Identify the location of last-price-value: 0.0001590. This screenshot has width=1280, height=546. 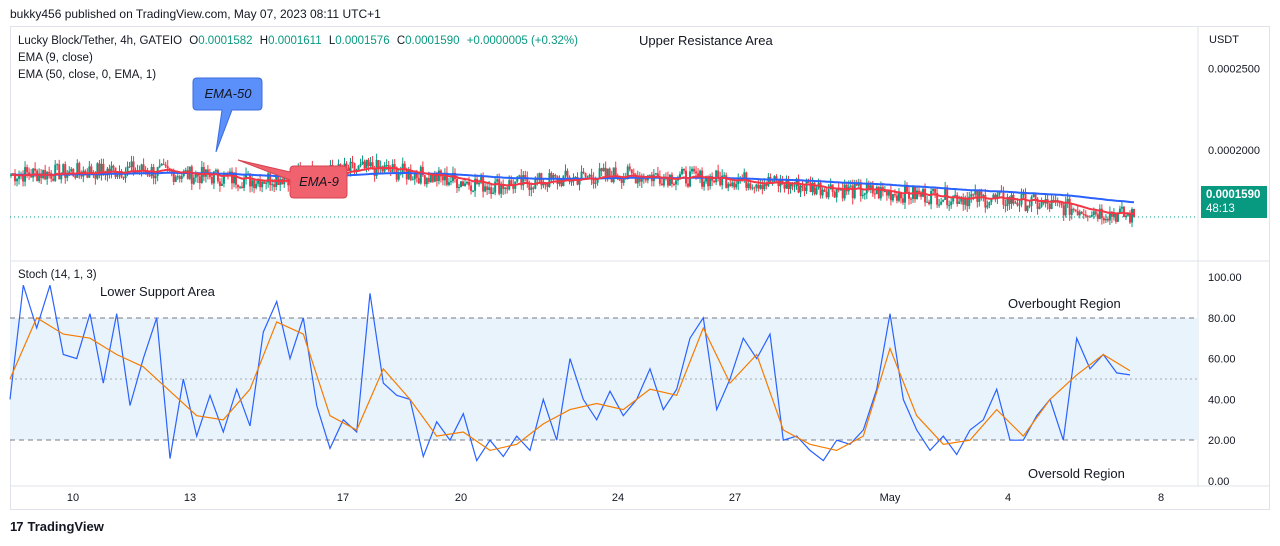
(1233, 195).